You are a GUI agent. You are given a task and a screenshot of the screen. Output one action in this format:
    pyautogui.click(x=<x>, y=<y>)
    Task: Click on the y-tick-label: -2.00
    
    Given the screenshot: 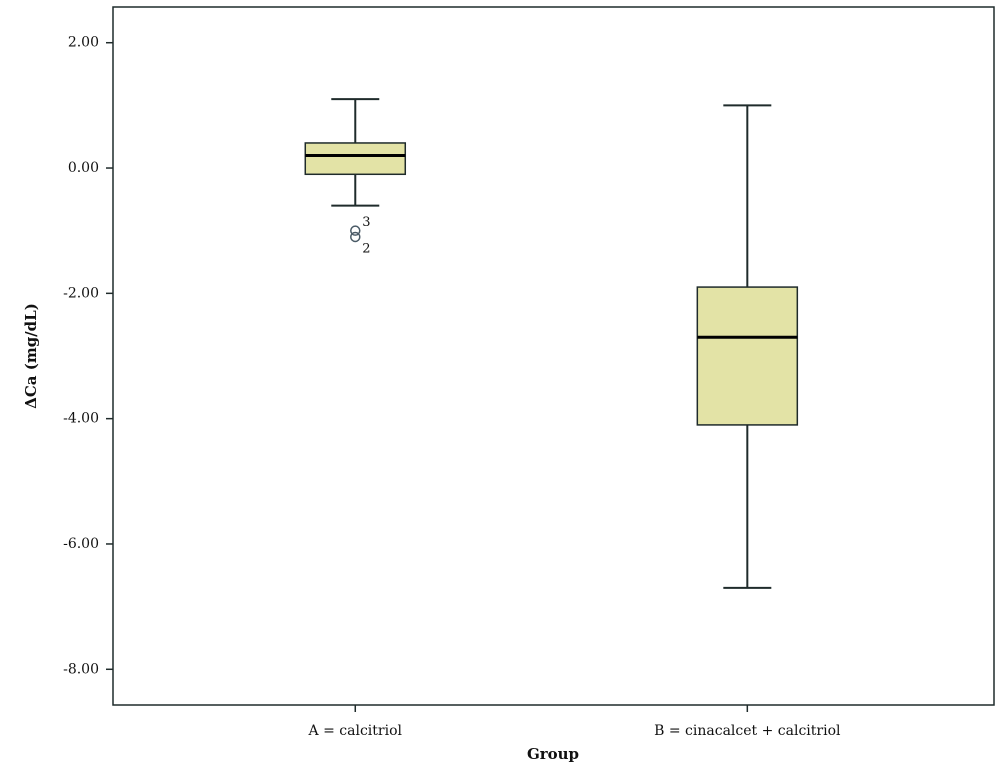 What is the action you would take?
    pyautogui.click(x=81, y=293)
    